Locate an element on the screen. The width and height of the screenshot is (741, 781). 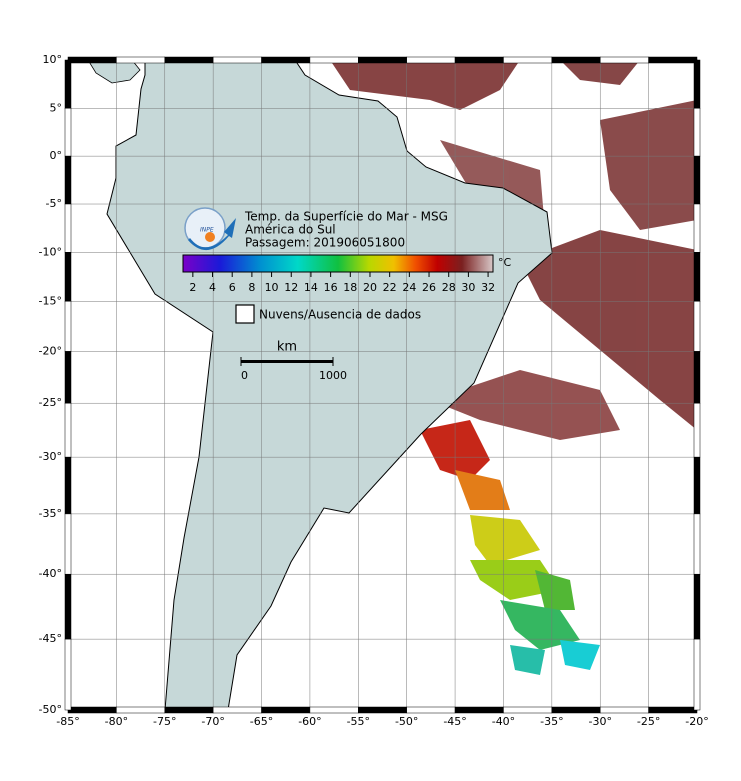
colorbar-tick-label: 2 is located at coordinates (192, 287).